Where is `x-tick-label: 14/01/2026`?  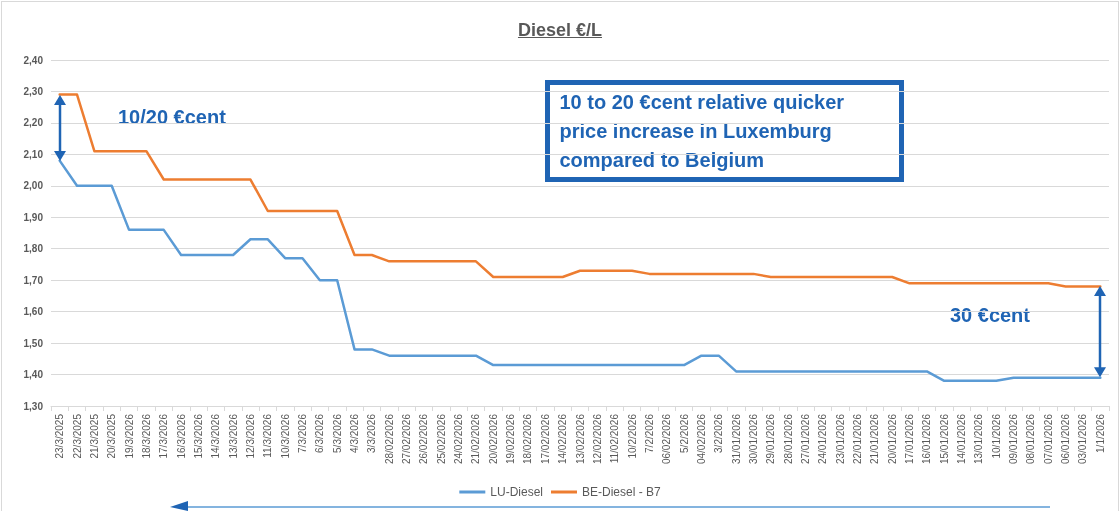 x-tick-label: 14/01/2026 is located at coordinates (962, 439).